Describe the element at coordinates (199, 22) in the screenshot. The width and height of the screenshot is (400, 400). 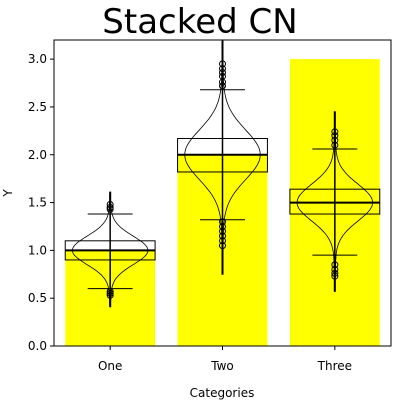
I see `chart-title: Stacked CN` at that location.